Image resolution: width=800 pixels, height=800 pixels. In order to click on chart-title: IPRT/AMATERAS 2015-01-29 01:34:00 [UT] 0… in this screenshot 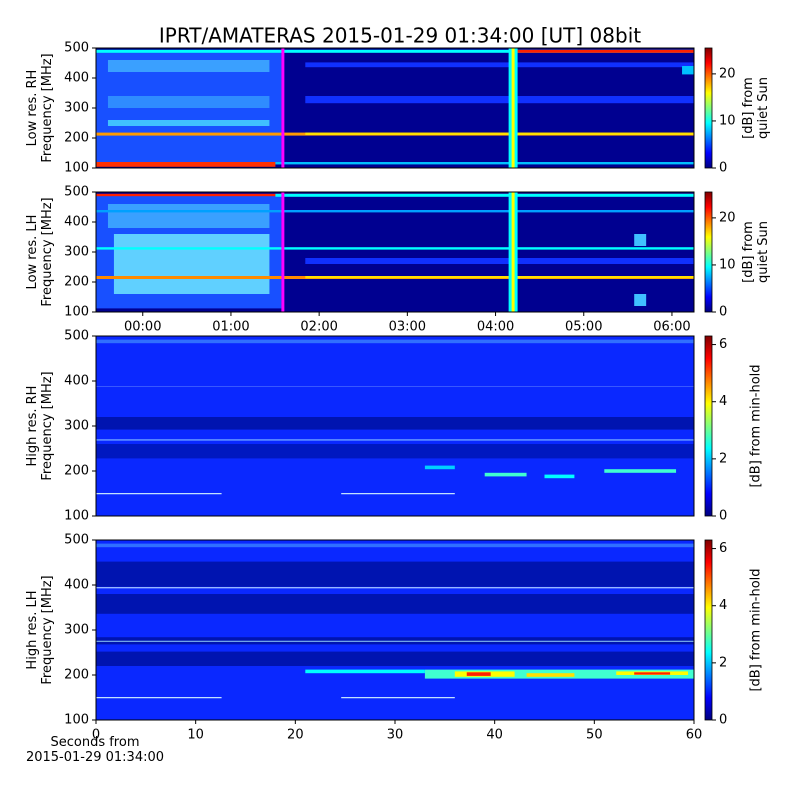, I will do `click(400, 36)`.